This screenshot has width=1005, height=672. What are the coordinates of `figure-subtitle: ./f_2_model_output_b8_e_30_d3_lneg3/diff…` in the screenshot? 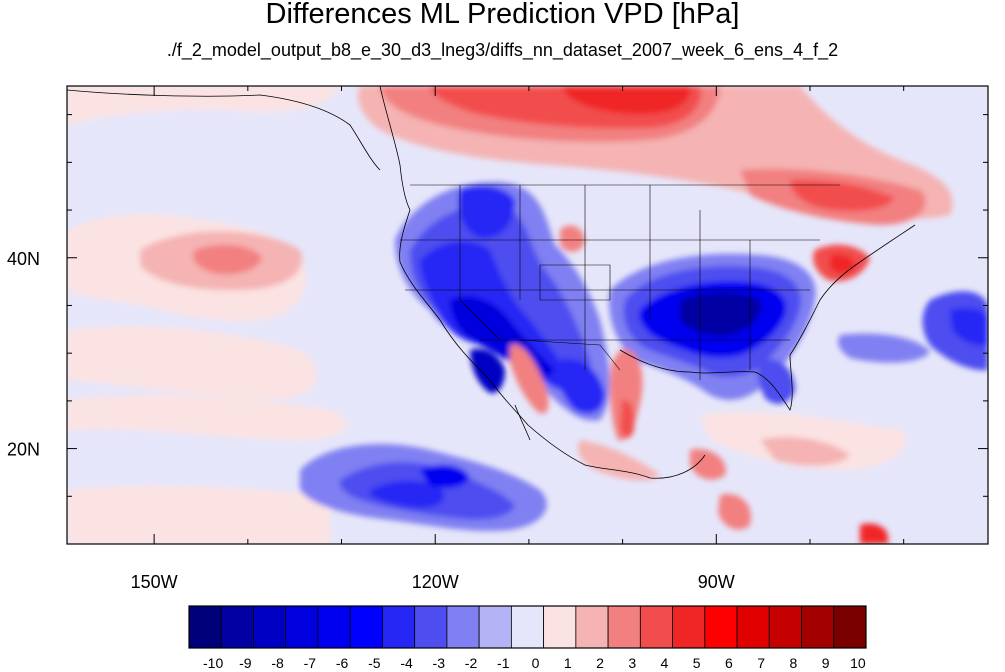 It's located at (502, 50).